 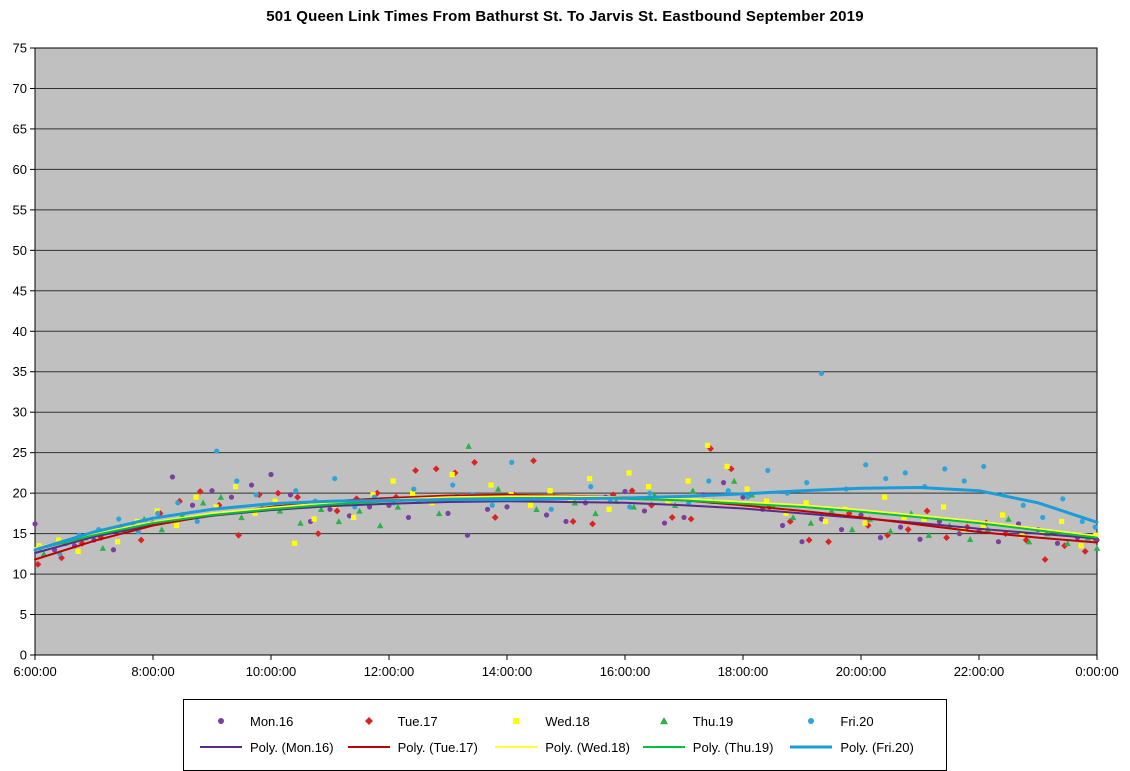 I want to click on trend-line-poly-fri-20-, so click(x=566, y=519).